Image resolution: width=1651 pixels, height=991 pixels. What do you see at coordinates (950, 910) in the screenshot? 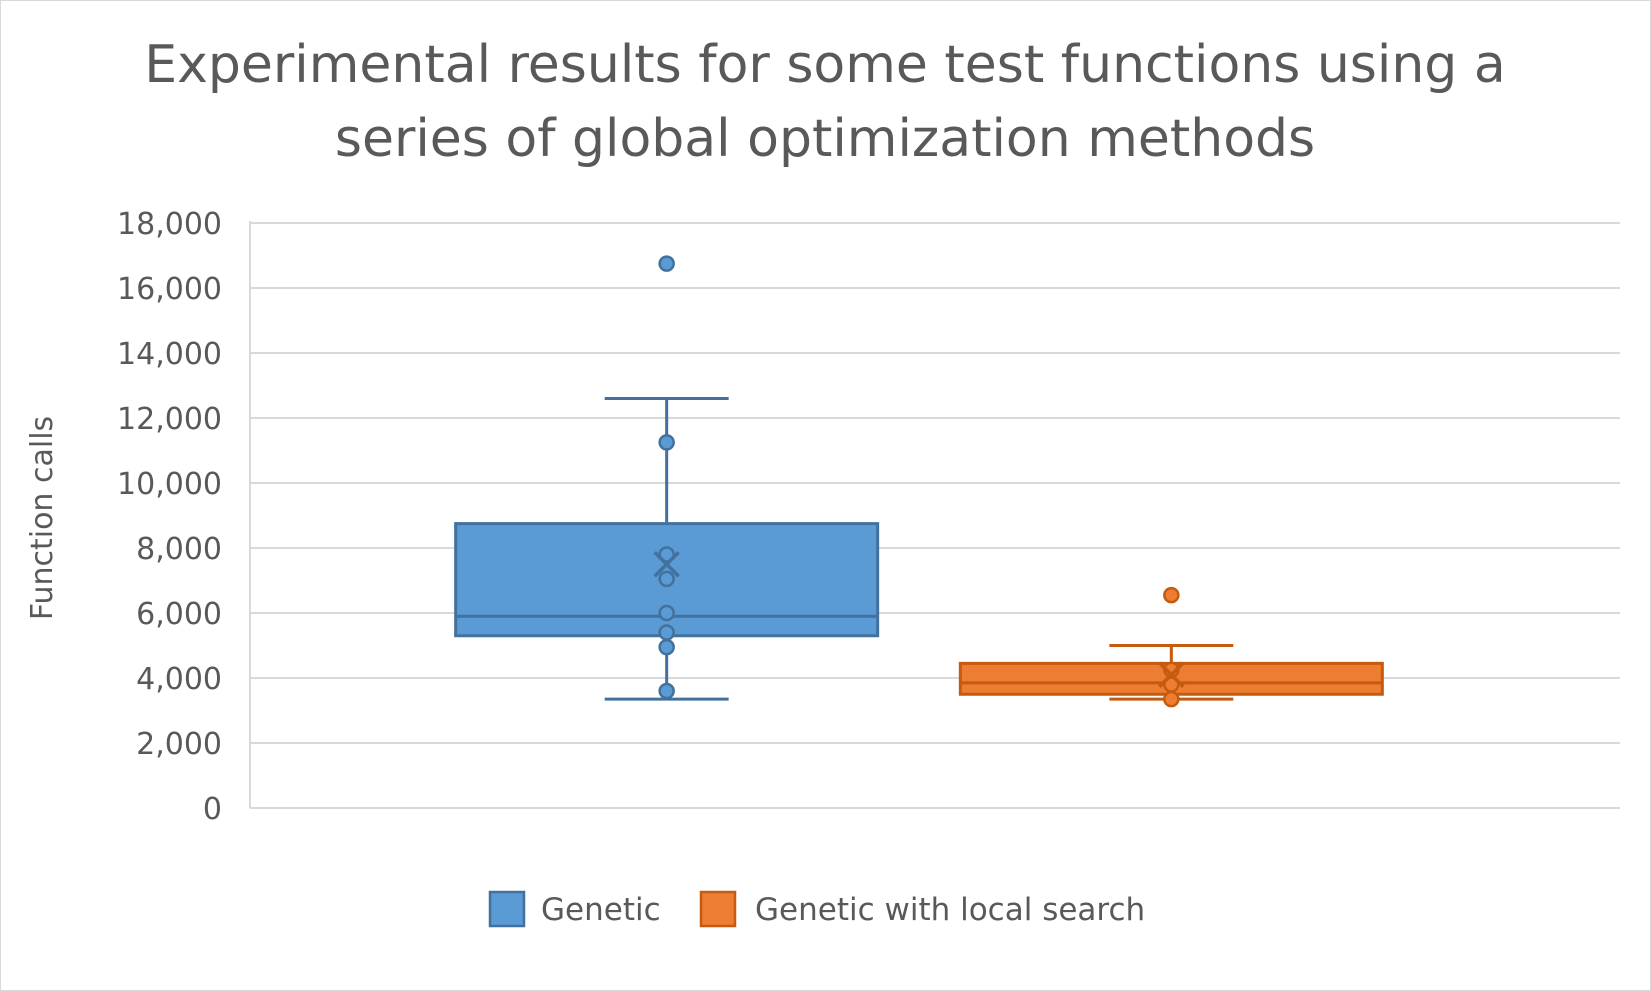
I see `legend-label: Genetic with local search` at bounding box center [950, 910].